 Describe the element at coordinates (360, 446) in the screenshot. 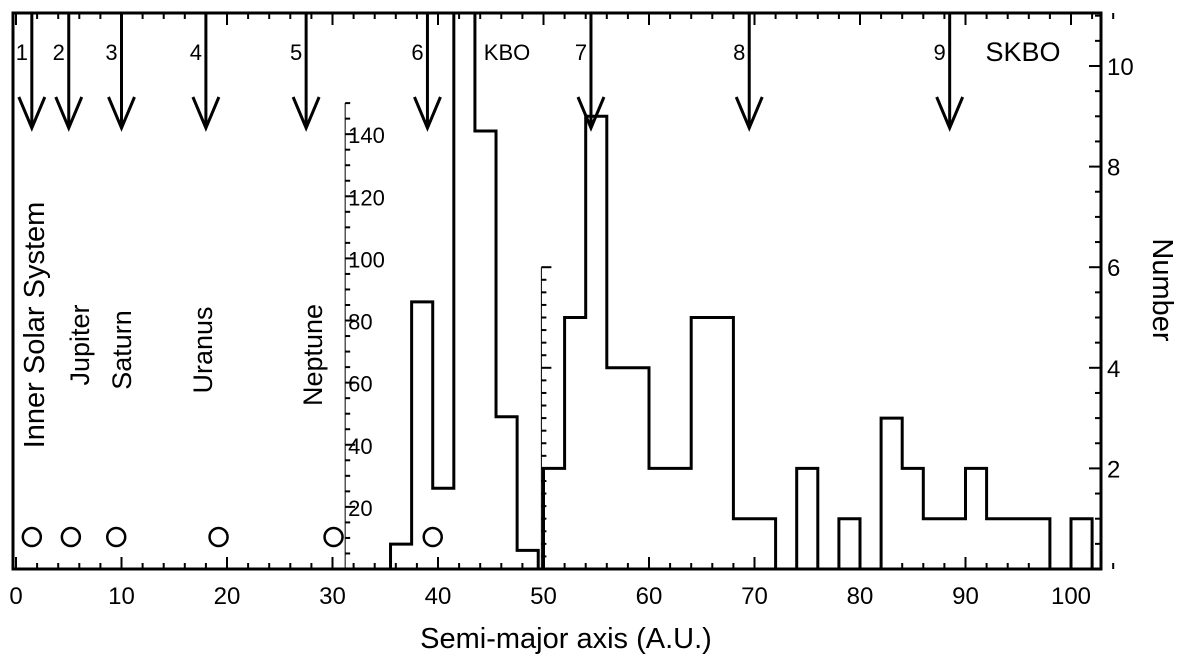

I see `inner-tick-label: 40` at that location.